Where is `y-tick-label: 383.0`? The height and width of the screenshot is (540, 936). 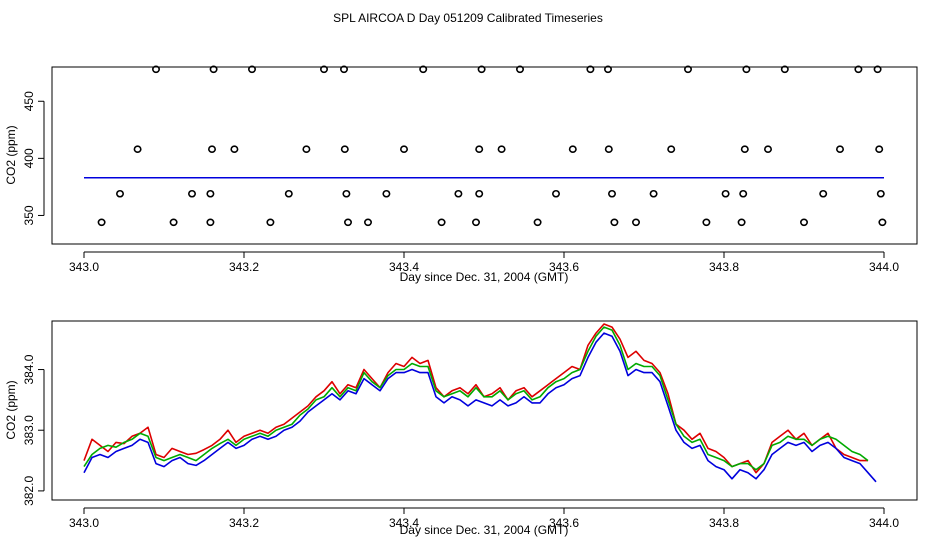 y-tick-label: 383.0 is located at coordinates (29, 430).